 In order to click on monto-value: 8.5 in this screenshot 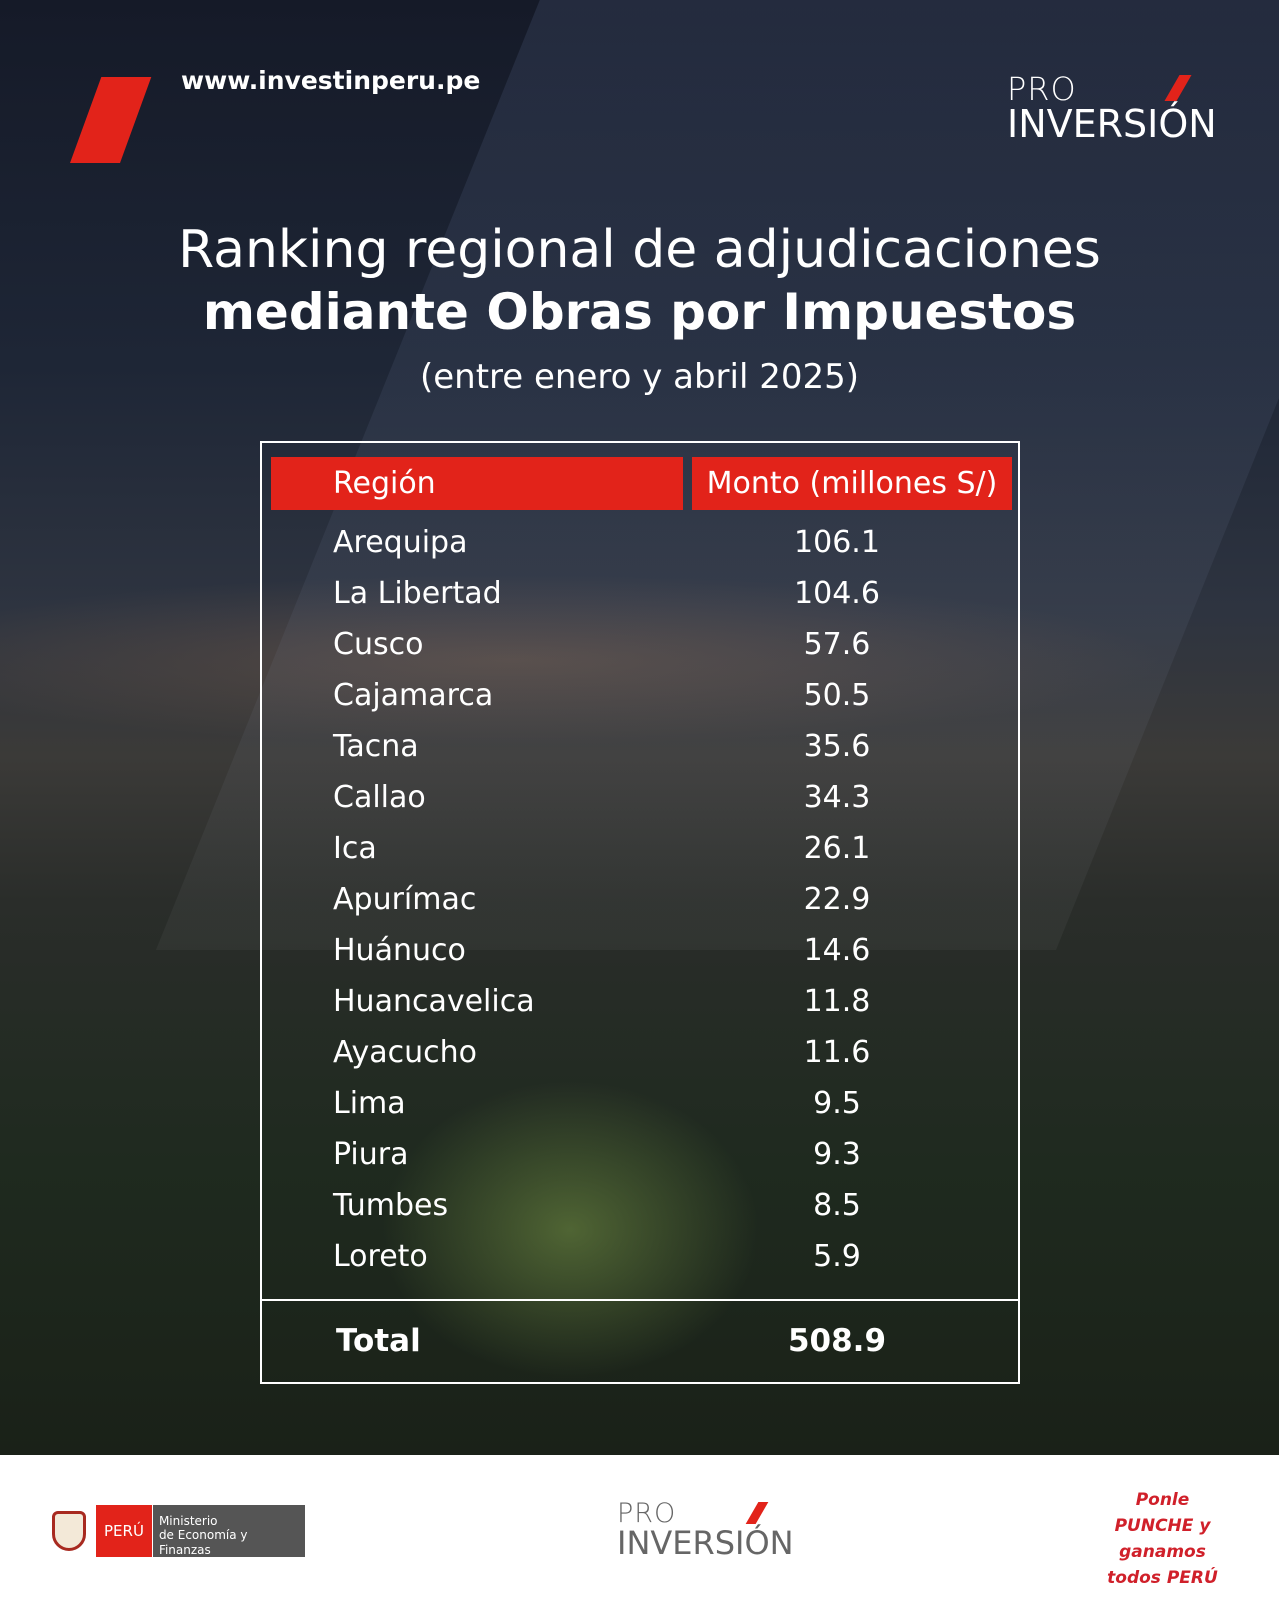, I will do `click(837, 1205)`.